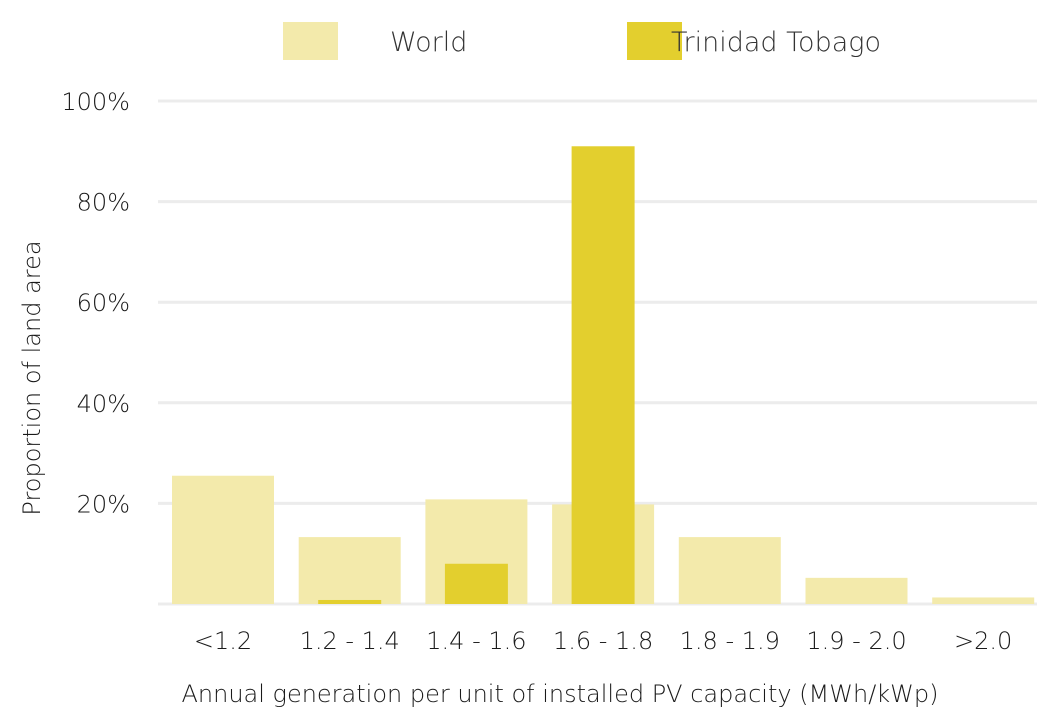 This screenshot has height=714, width=1037. I want to click on legend-label-world: World, so click(428, 42).